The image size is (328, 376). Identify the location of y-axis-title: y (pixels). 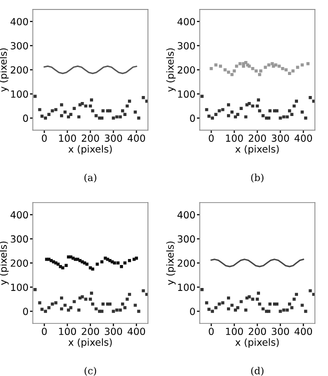
(171, 263).